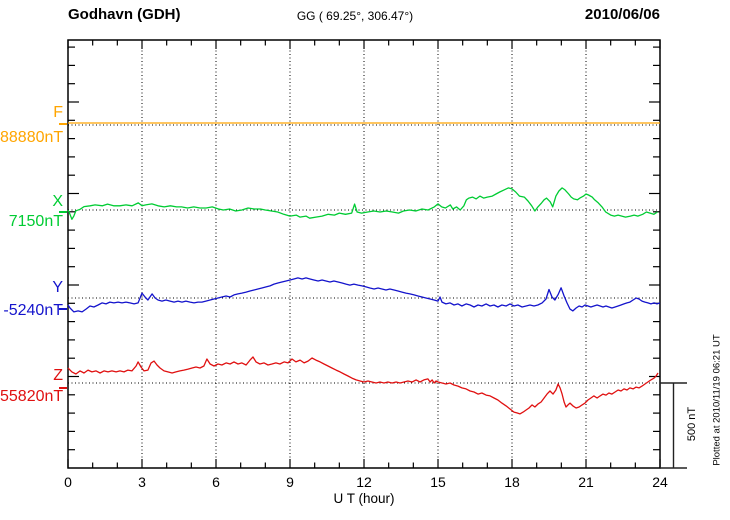  I want to click on component-value-x: 7150nT, so click(35, 221).